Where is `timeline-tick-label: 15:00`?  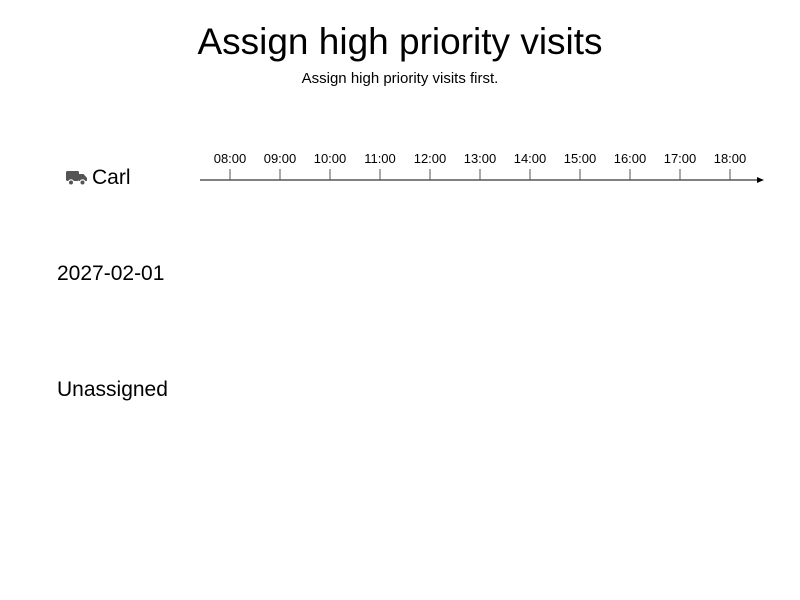 timeline-tick-label: 15:00 is located at coordinates (580, 158).